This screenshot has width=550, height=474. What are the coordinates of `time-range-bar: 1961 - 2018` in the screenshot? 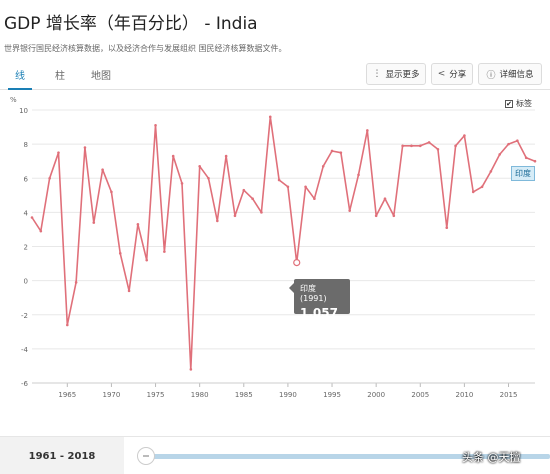 It's located at (275, 455).